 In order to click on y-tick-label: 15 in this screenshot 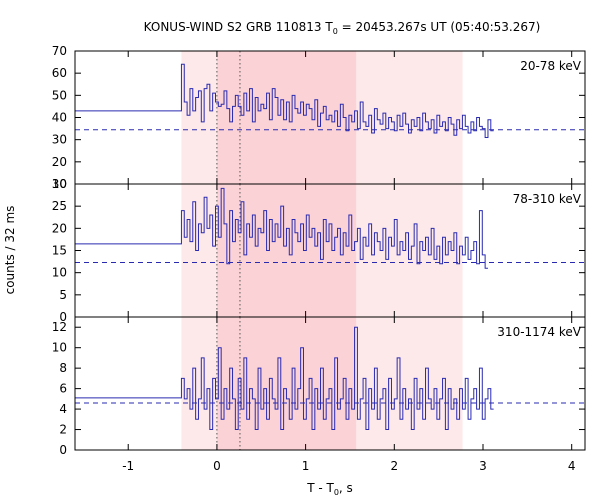, I will do `click(59, 251)`.